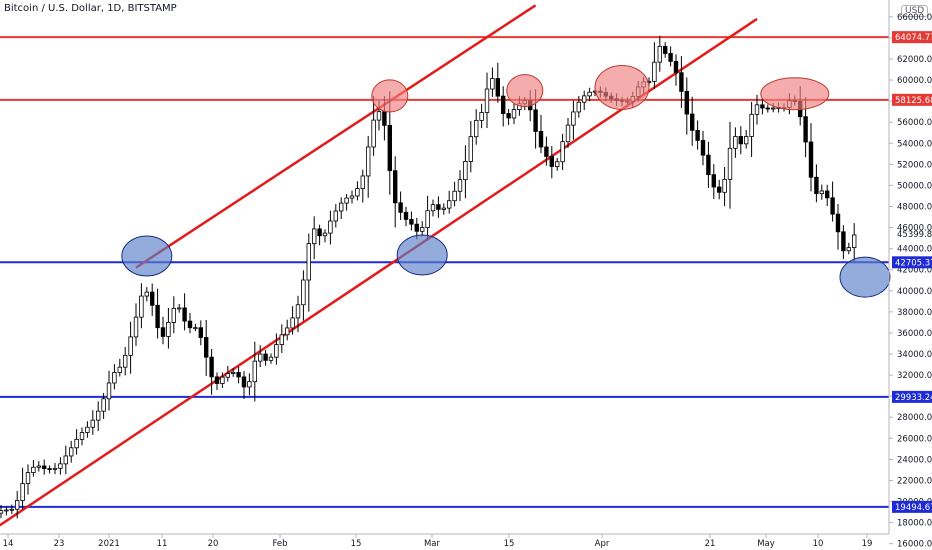  I want to click on x-tick-label: 11, so click(162, 544).